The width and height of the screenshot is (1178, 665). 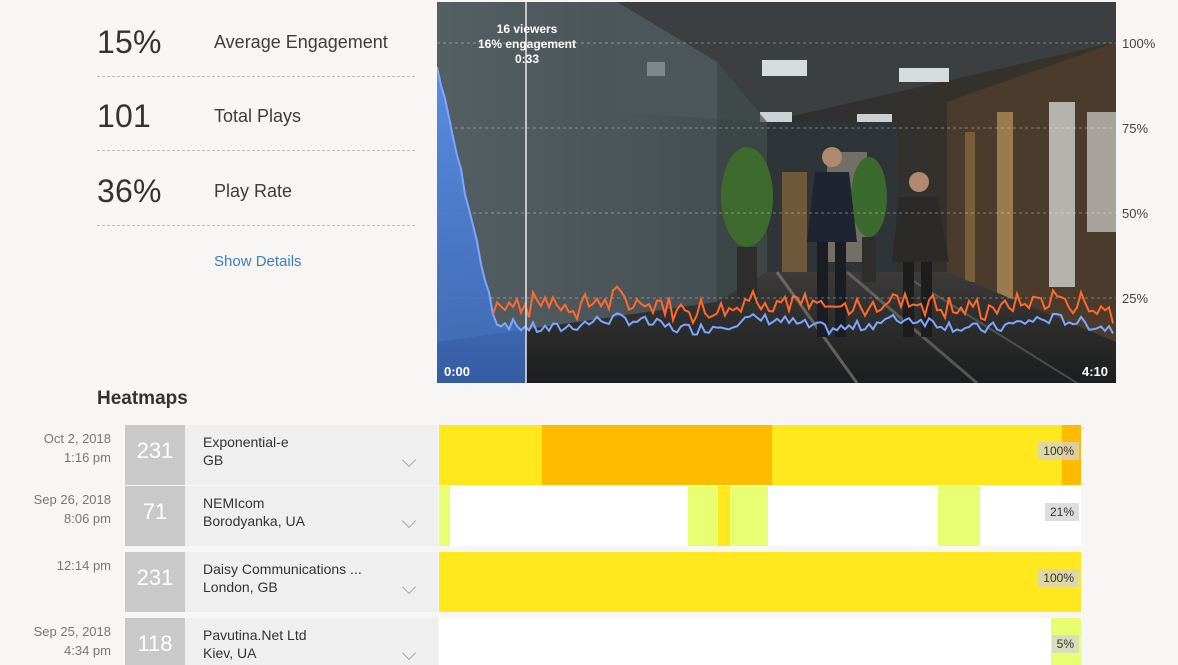 I want to click on played-area-fill, so click(x=481, y=224).